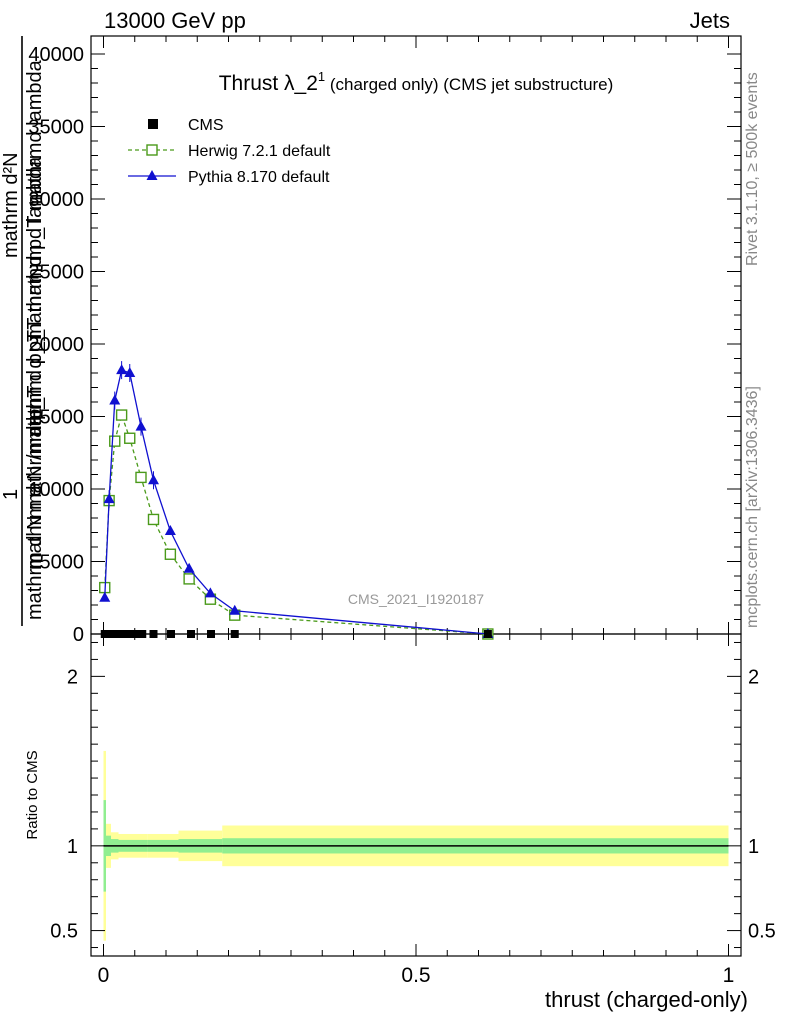 Image resolution: width=786 pixels, height=1024 pixels. What do you see at coordinates (11, 205) in the screenshot?
I see `ylabel-numerator-top: mathrm d²N` at bounding box center [11, 205].